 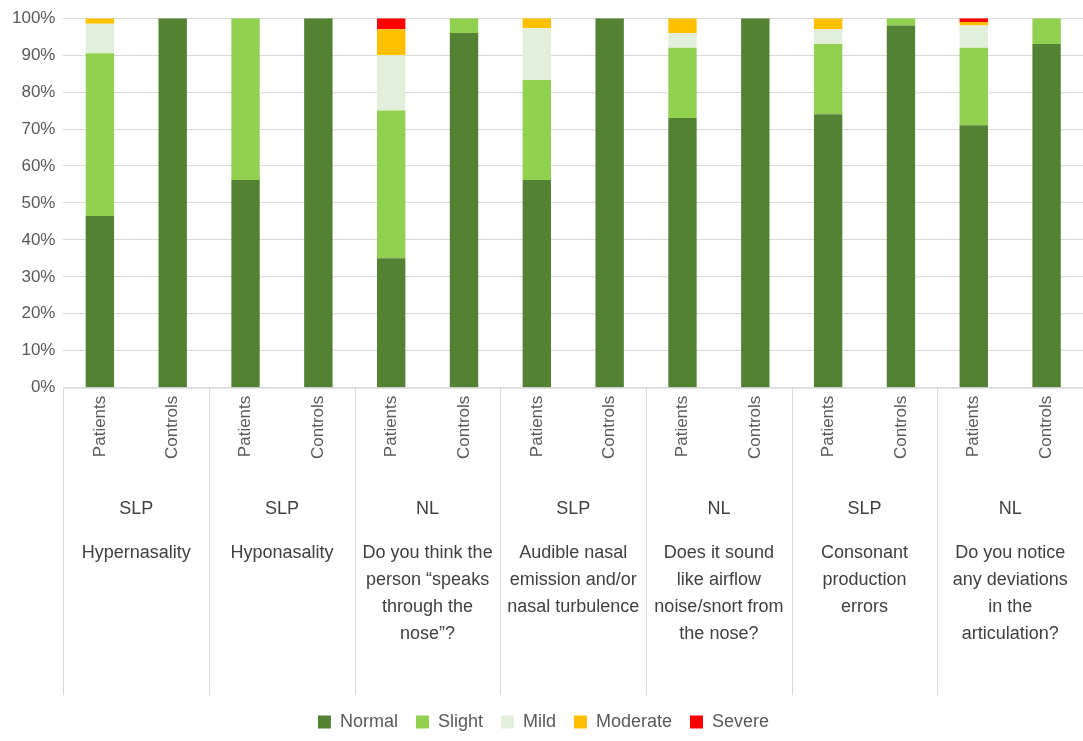 I want to click on legend-label: Severe, so click(x=741, y=720).